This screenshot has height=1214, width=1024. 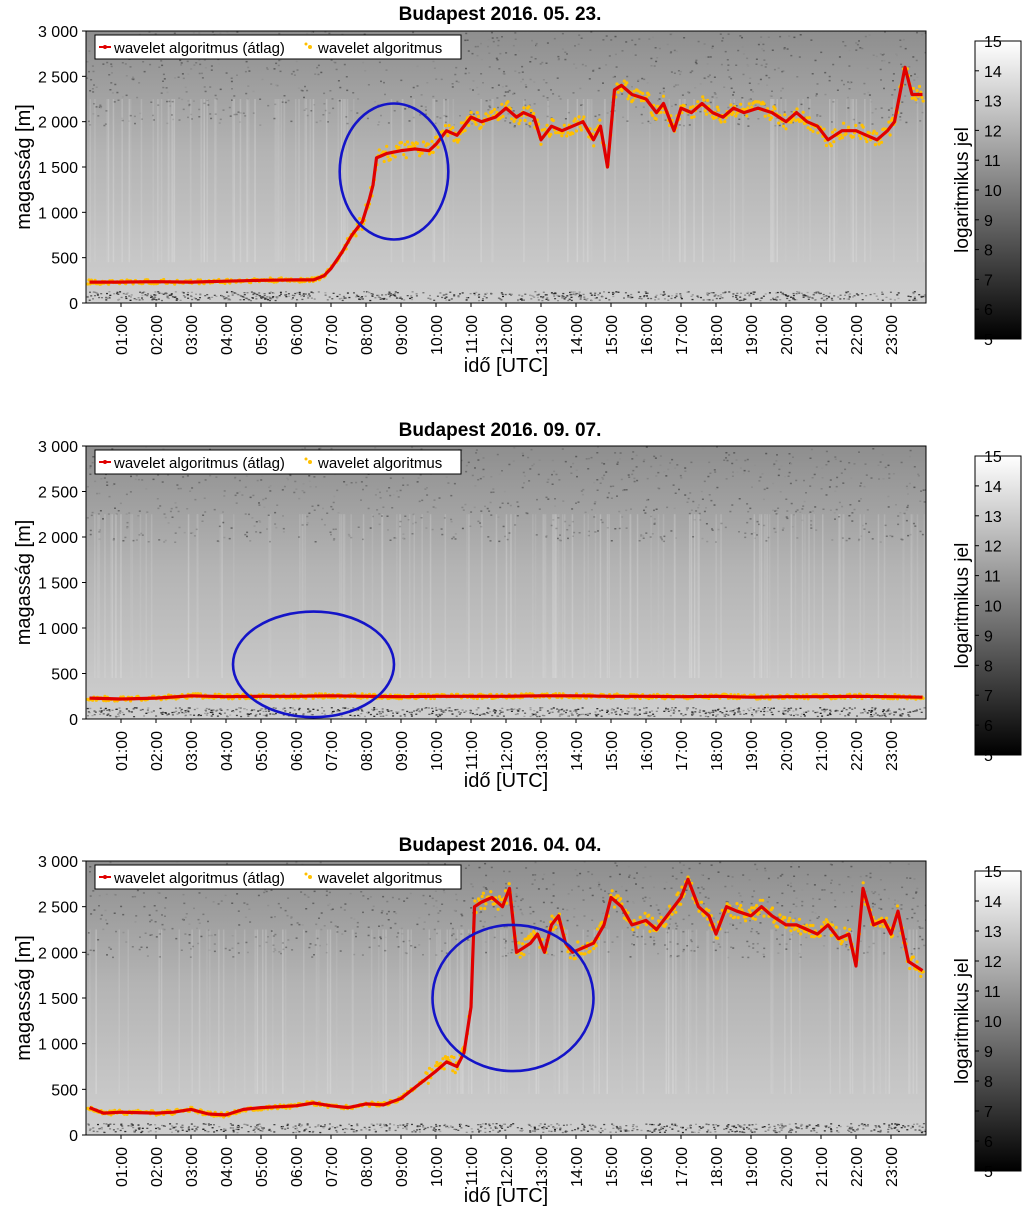 What do you see at coordinates (437, 335) in the screenshot?
I see `x-tick-label: 10:00` at bounding box center [437, 335].